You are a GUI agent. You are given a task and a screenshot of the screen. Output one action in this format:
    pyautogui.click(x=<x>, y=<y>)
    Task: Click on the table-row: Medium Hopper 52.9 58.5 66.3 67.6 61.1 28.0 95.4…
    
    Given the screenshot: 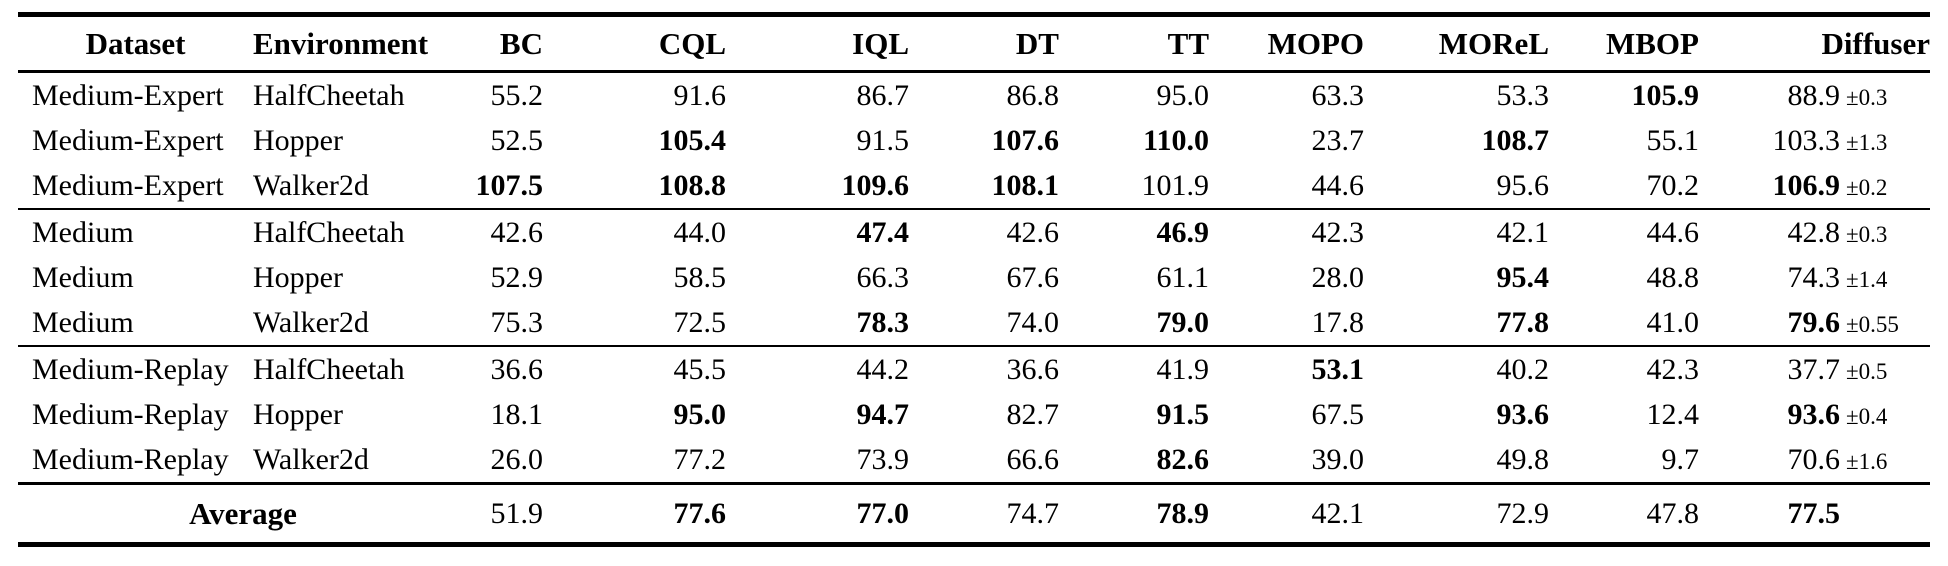 What is the action you would take?
    pyautogui.click(x=974, y=277)
    